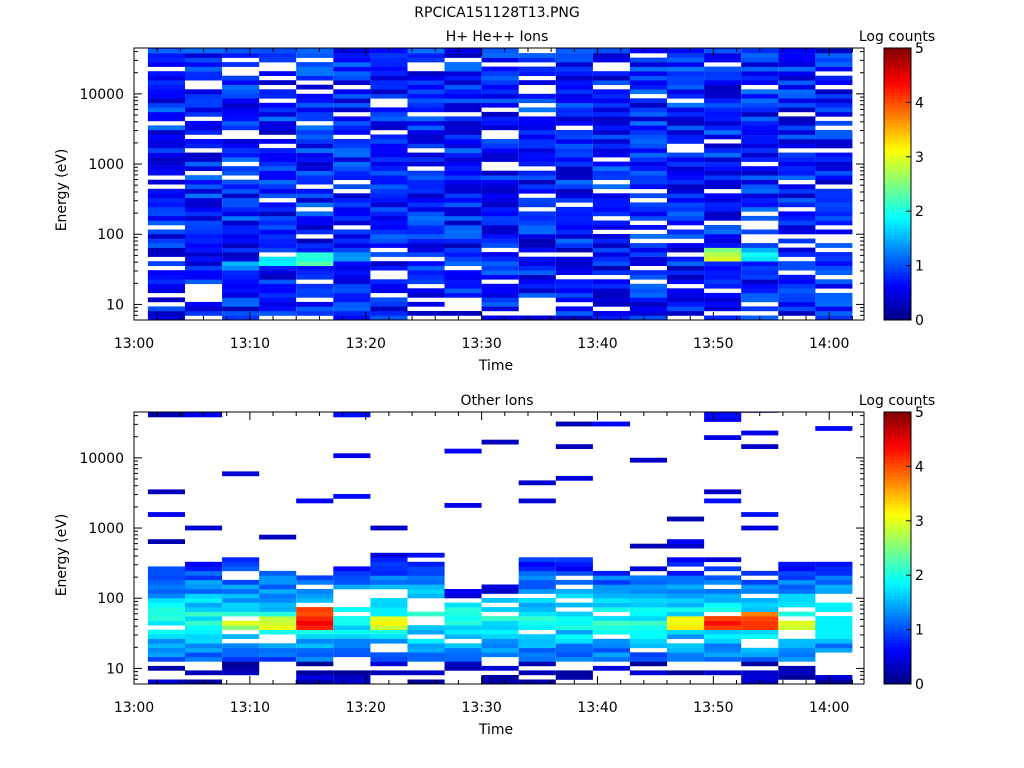  What do you see at coordinates (101, 95) in the screenshot?
I see `y-tick-label: 10000` at bounding box center [101, 95].